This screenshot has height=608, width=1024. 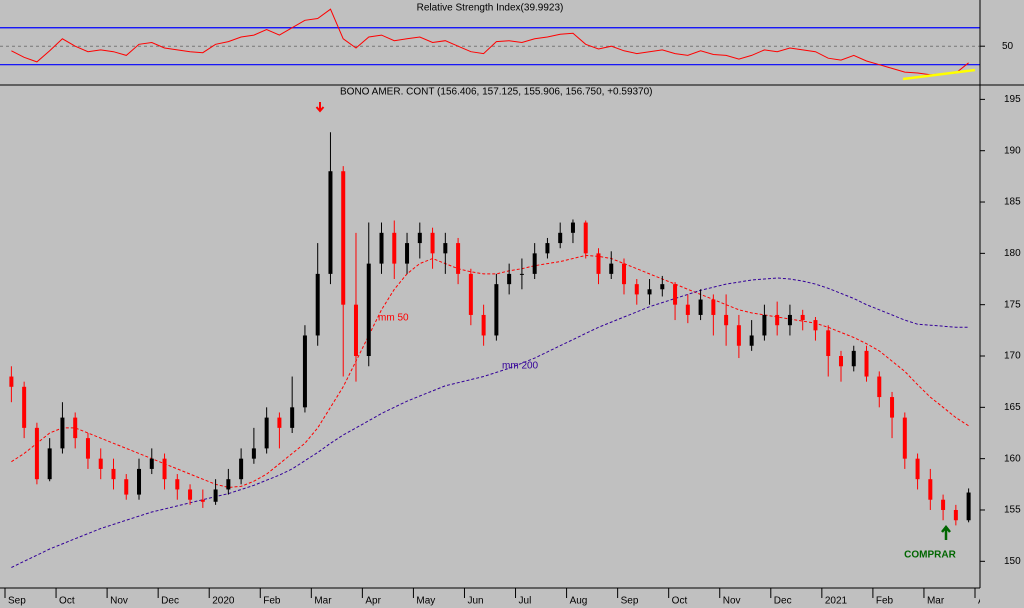 I want to click on trend-line, so click(x=939, y=74).